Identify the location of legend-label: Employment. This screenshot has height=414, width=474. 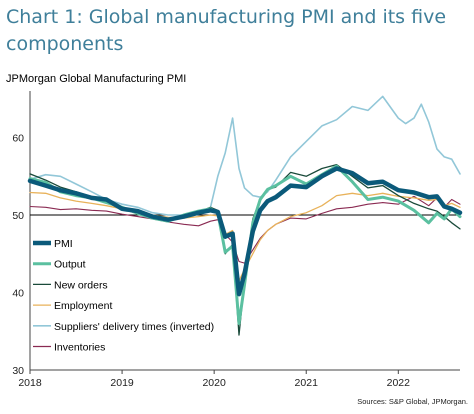
(83, 306).